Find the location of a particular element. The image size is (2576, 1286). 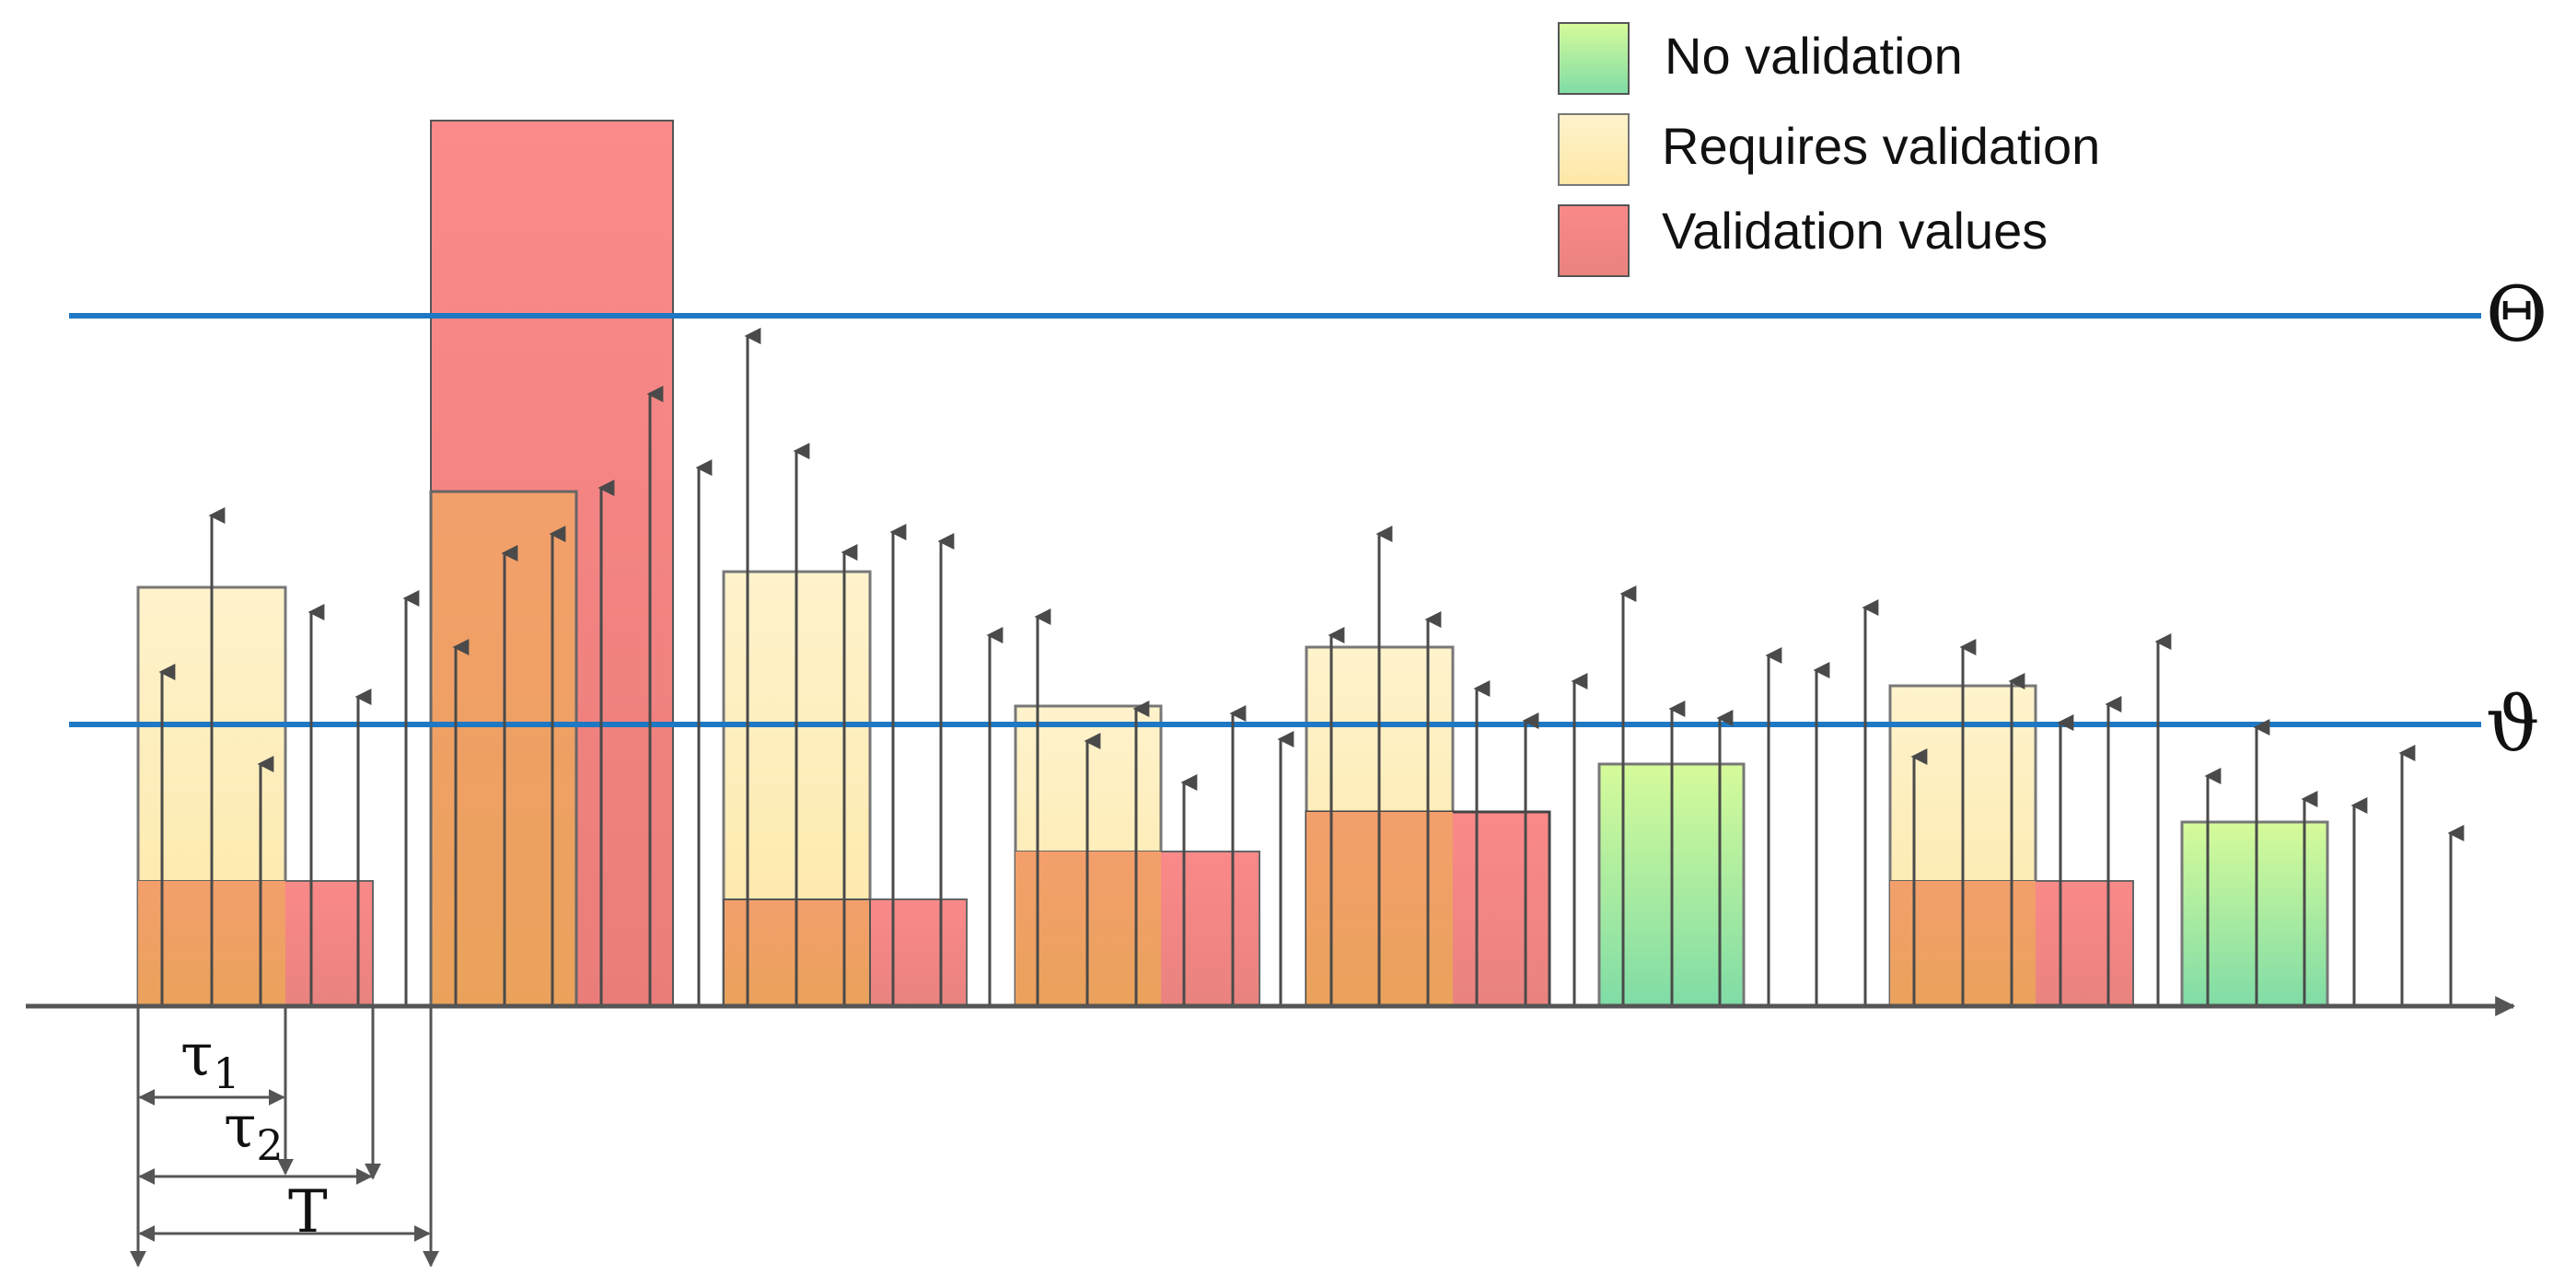

period-label: T is located at coordinates (308, 1212).